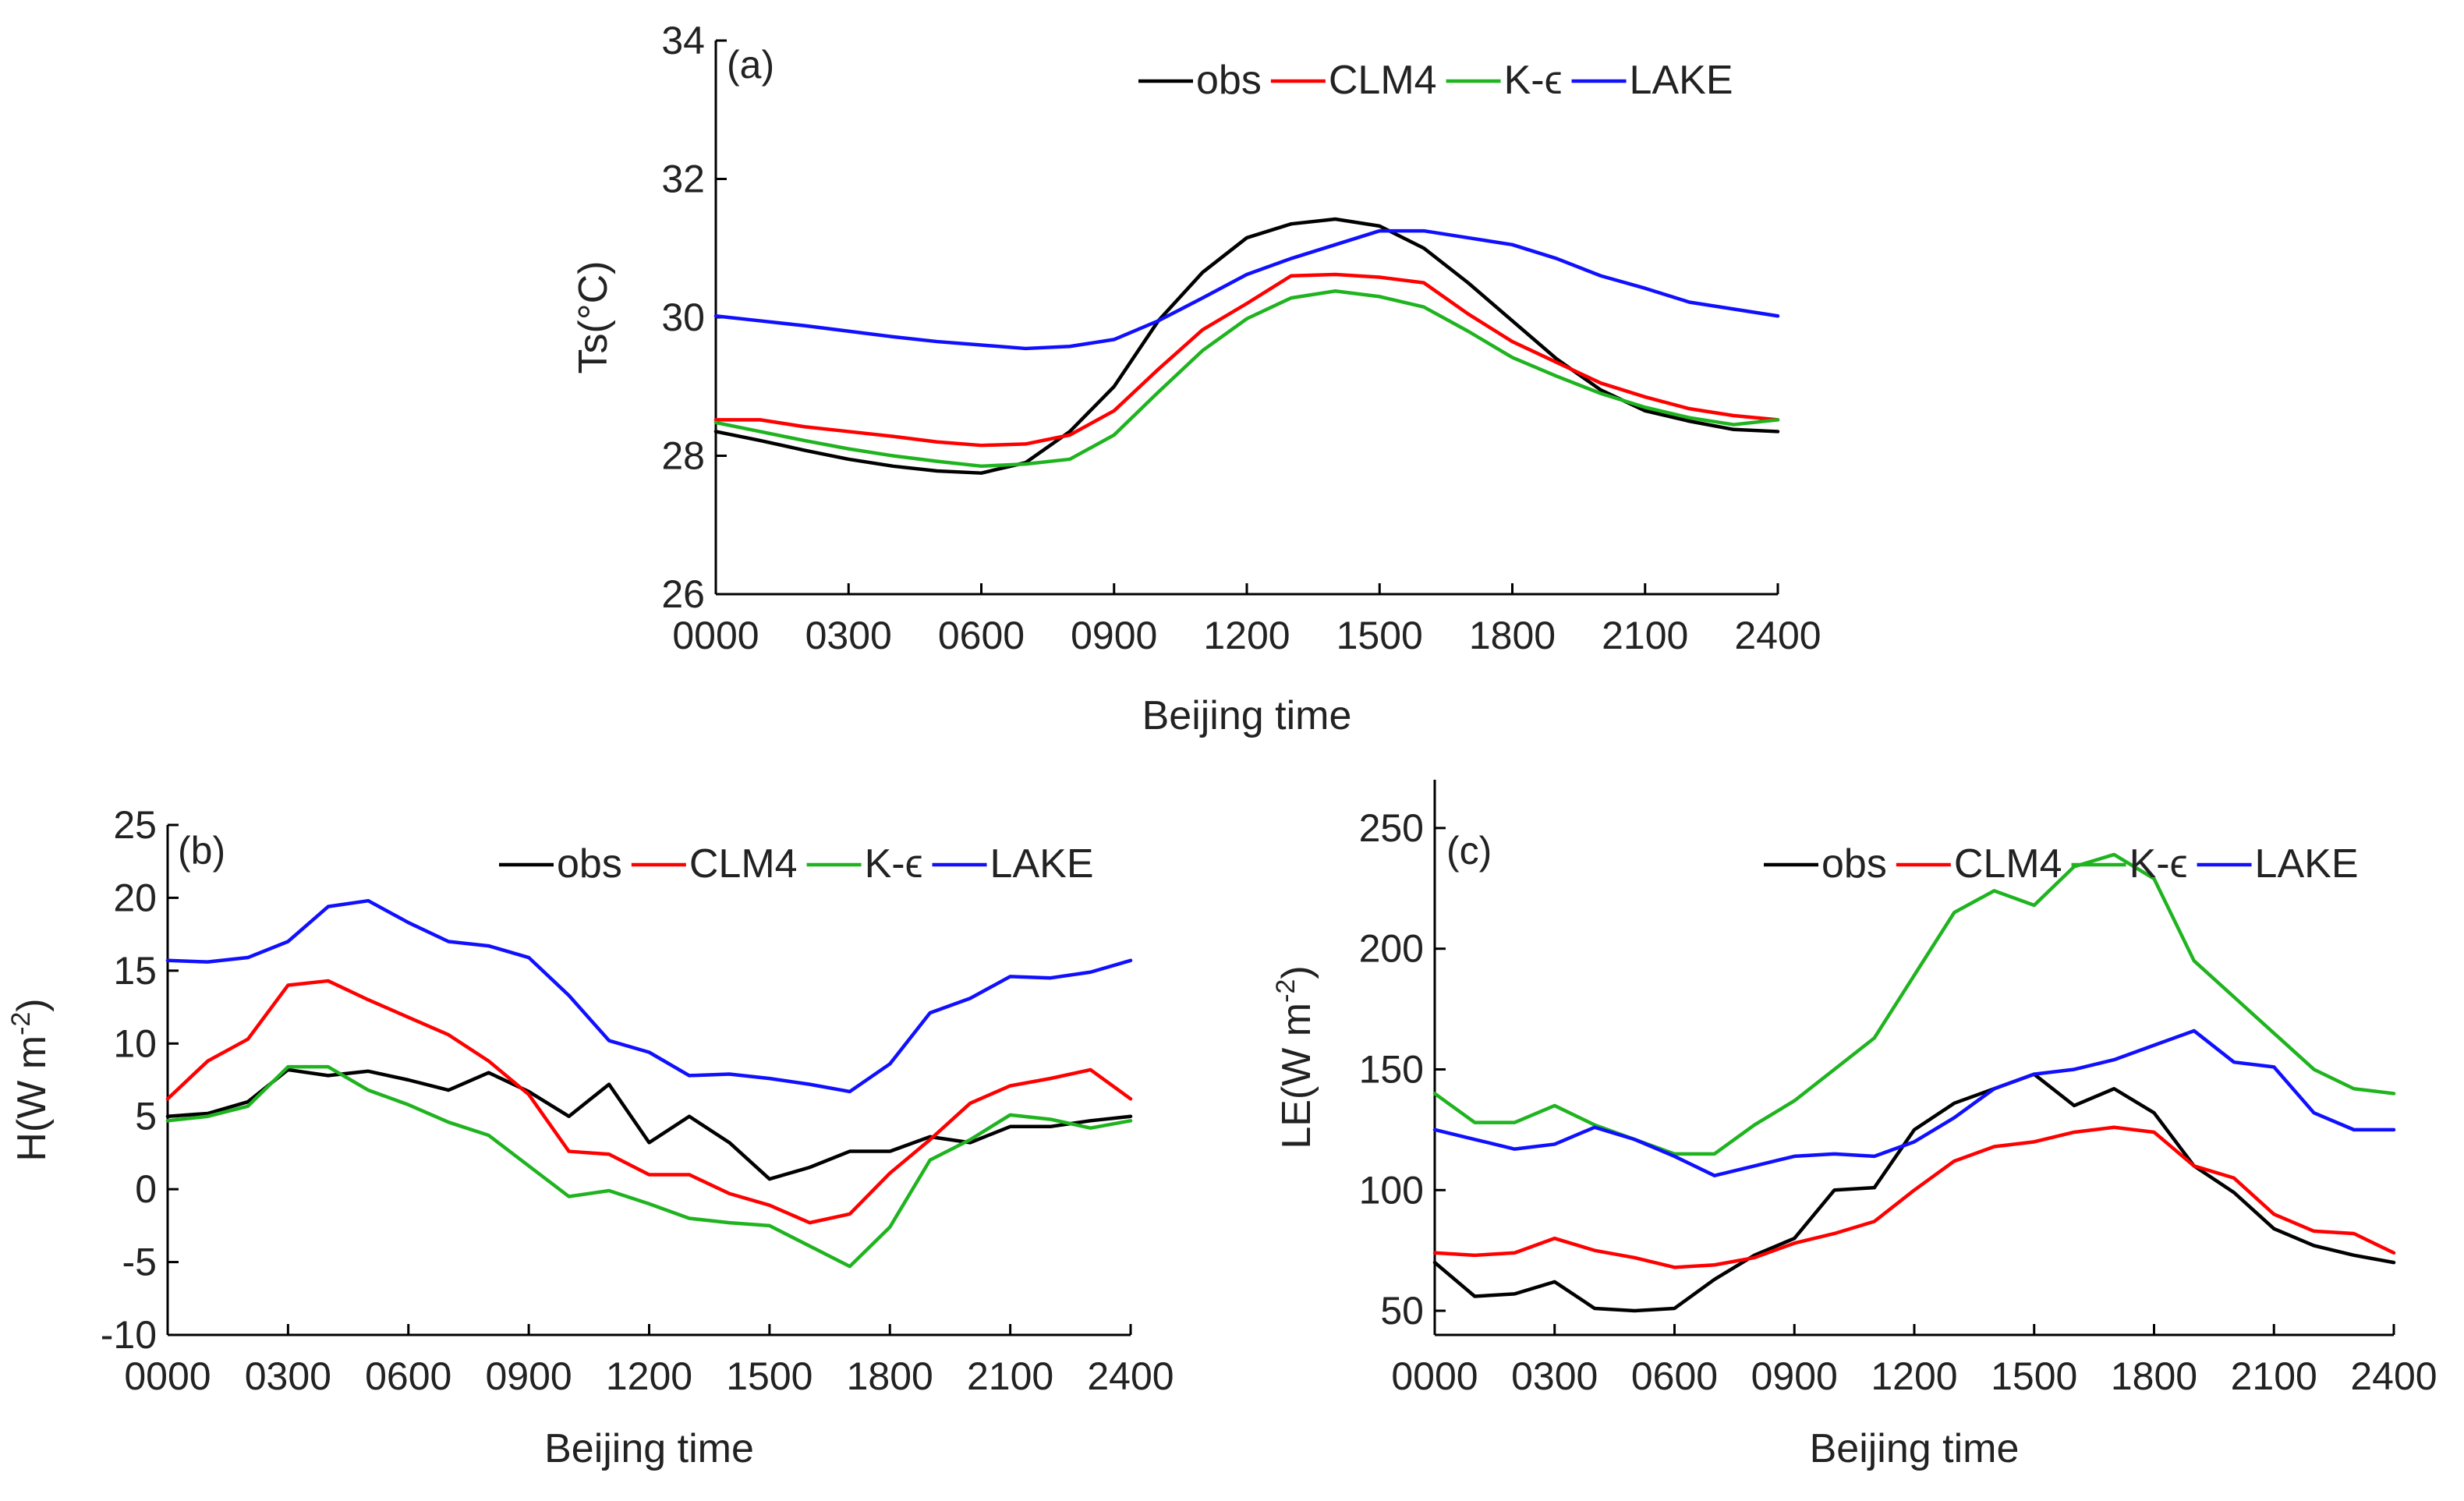 The image size is (2464, 1501). What do you see at coordinates (683, 317) in the screenshot?
I see `y-tick-label: 30` at bounding box center [683, 317].